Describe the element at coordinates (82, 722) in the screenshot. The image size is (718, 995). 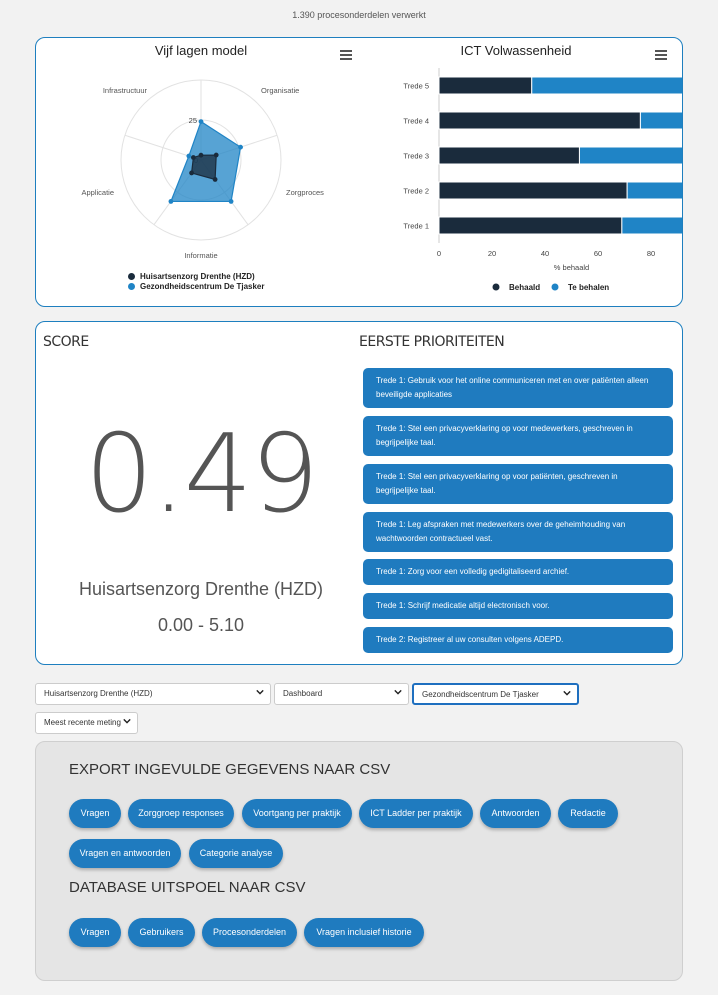
I see `measurement-select-value: Meest recente meting` at that location.